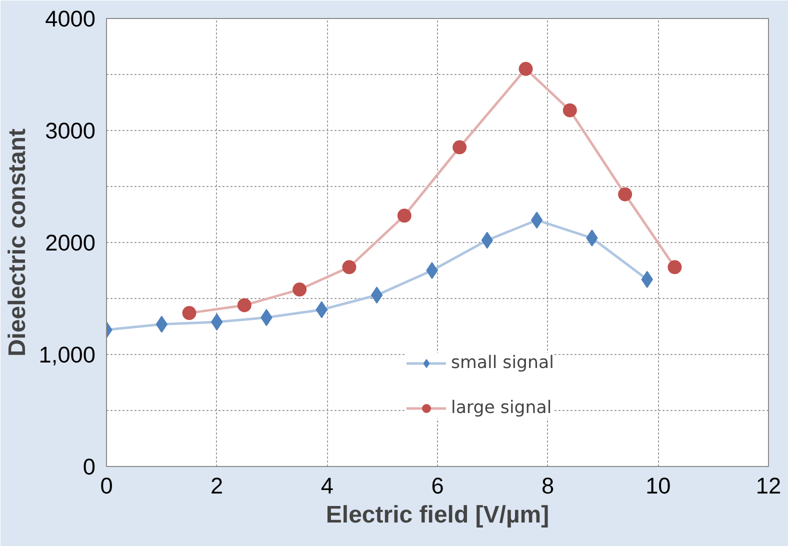  Describe the element at coordinates (327, 485) in the screenshot. I see `x-tick-label: 4` at that location.